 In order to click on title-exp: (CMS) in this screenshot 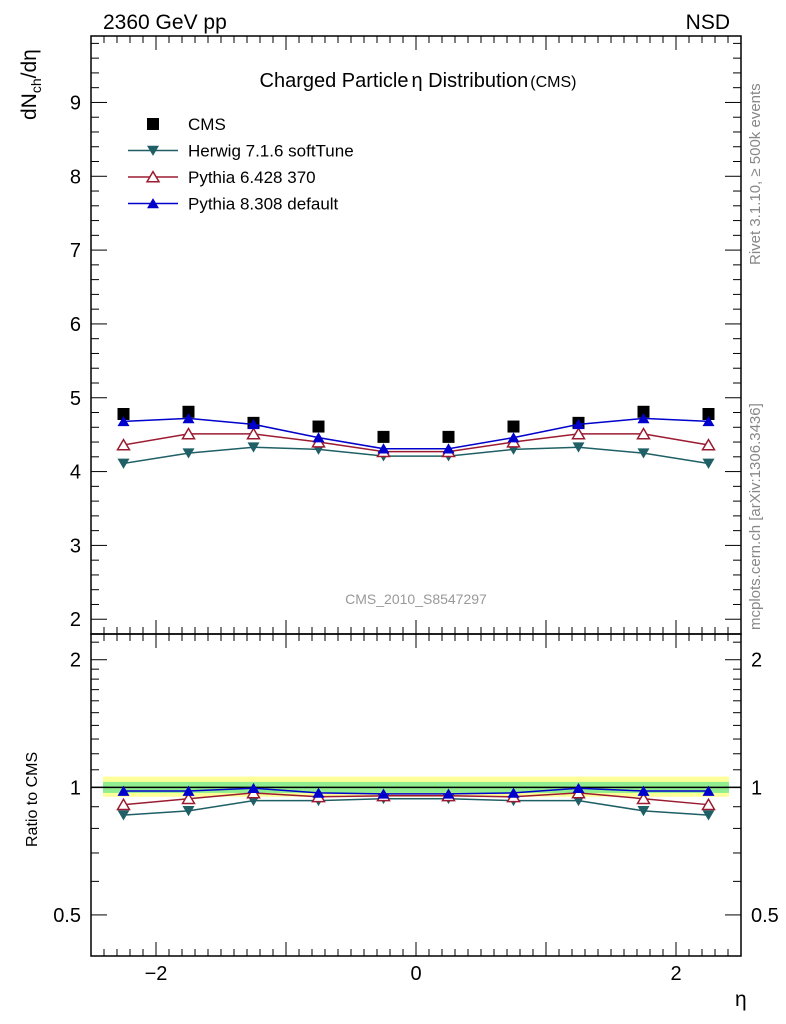, I will do `click(553, 82)`.